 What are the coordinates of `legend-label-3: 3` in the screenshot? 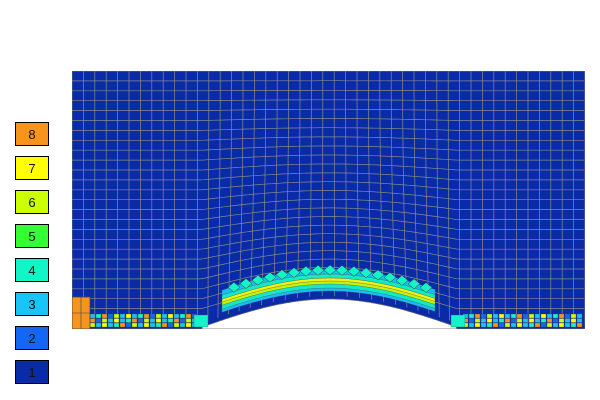 It's located at (32, 304).